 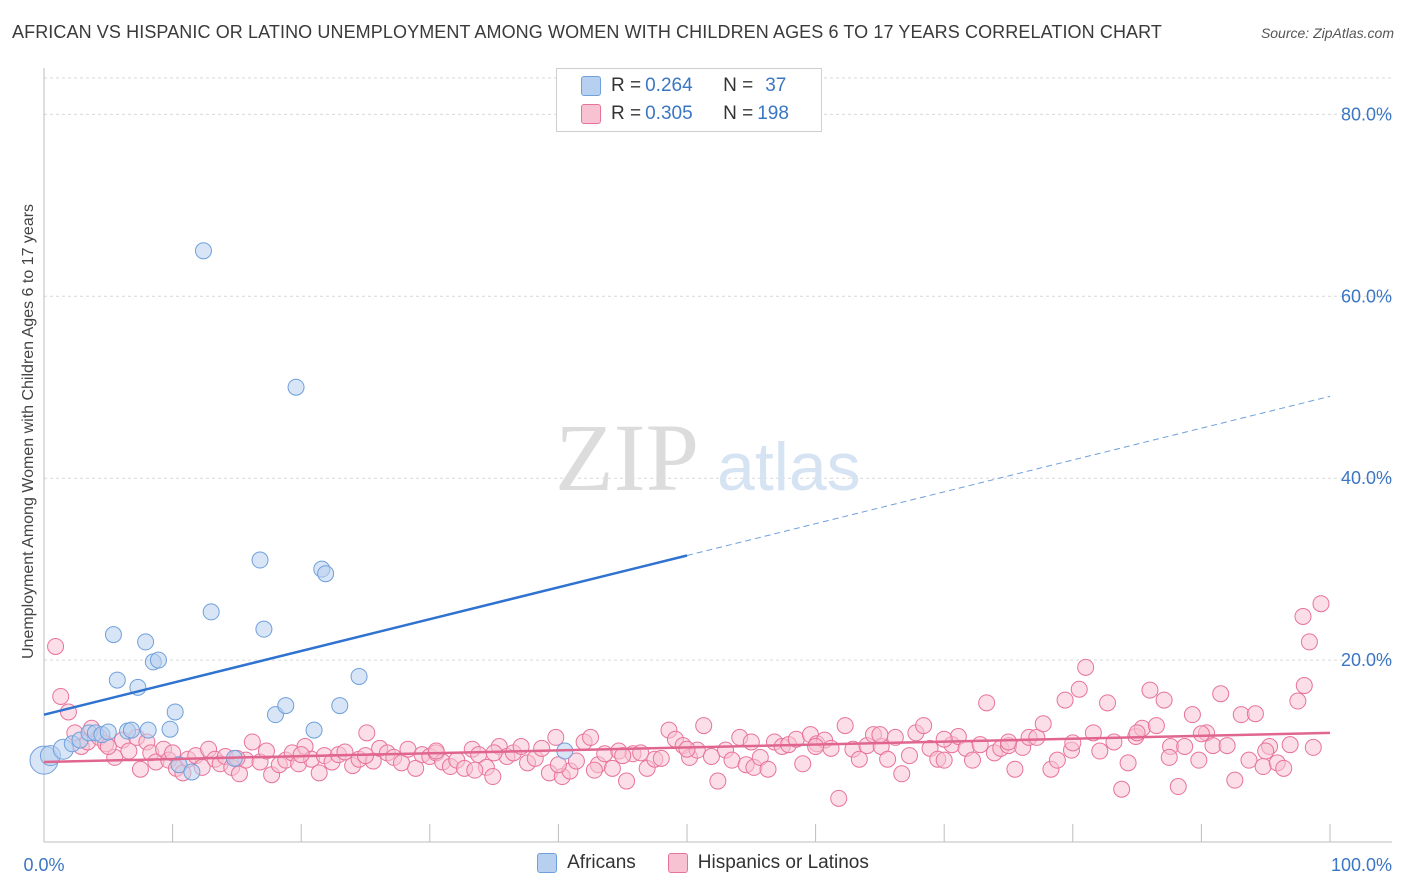 What do you see at coordinates (1366, 478) in the screenshot?
I see `y-tick-label: 40.0%` at bounding box center [1366, 478].